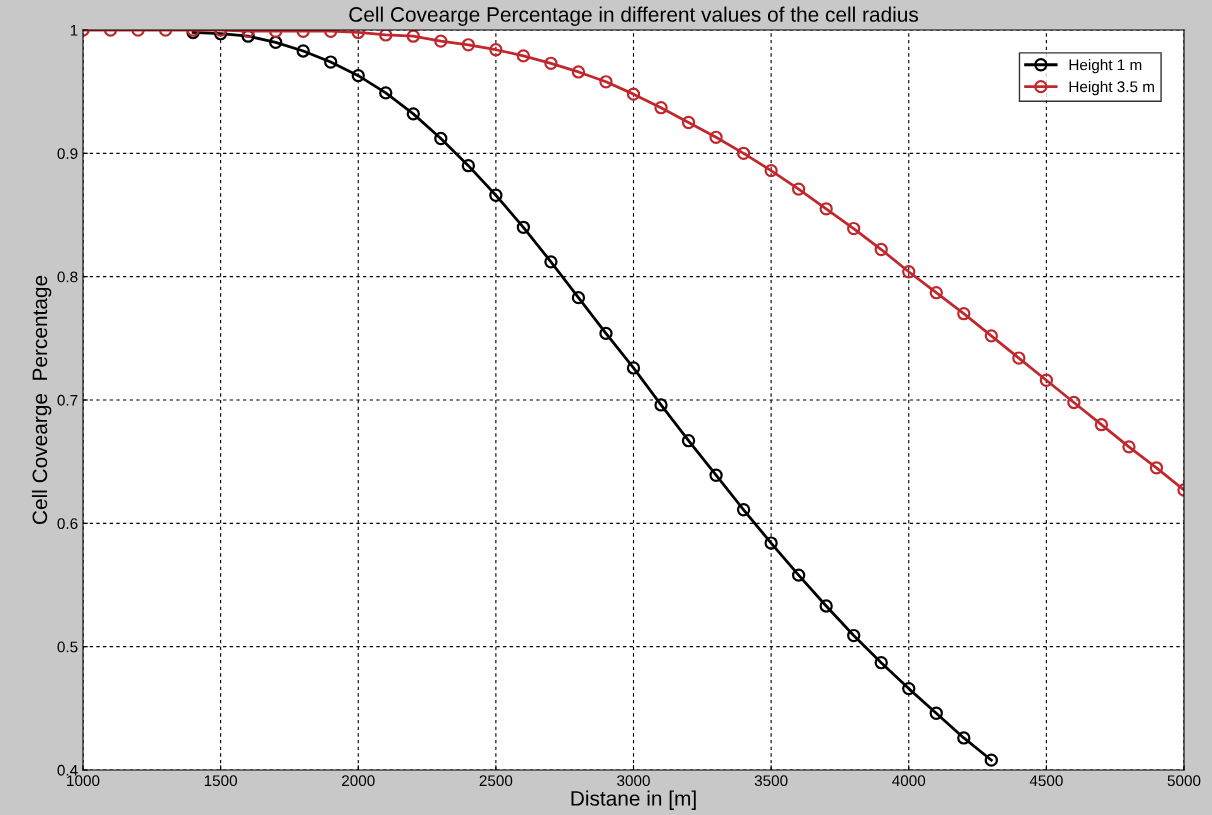 The height and width of the screenshot is (815, 1212). What do you see at coordinates (41, 400) in the screenshot?
I see `y-axis-title: Cell Covearge Percentage` at bounding box center [41, 400].